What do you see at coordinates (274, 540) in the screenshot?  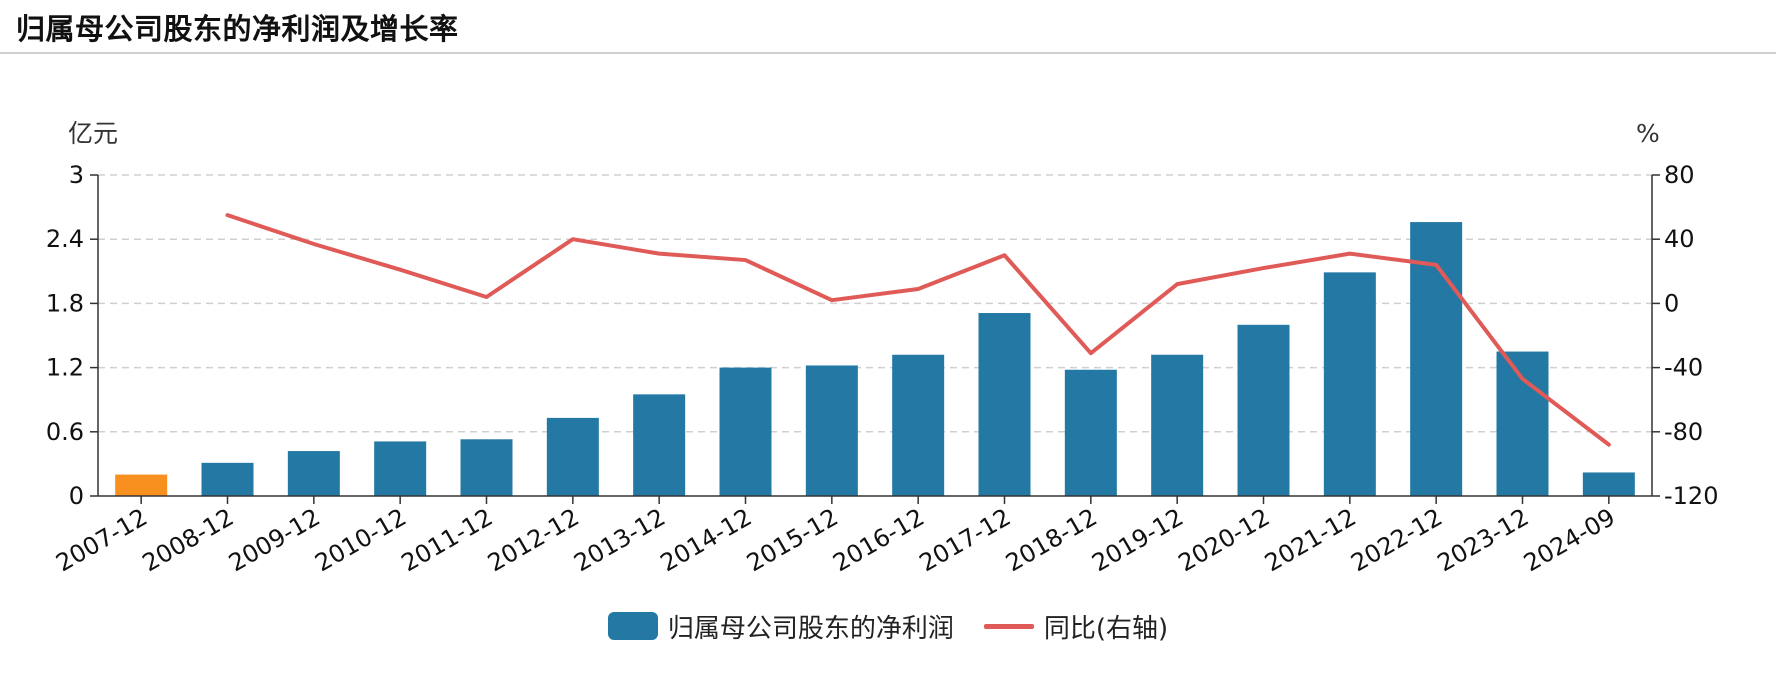 I see `x-tick-label: 2009-12` at bounding box center [274, 540].